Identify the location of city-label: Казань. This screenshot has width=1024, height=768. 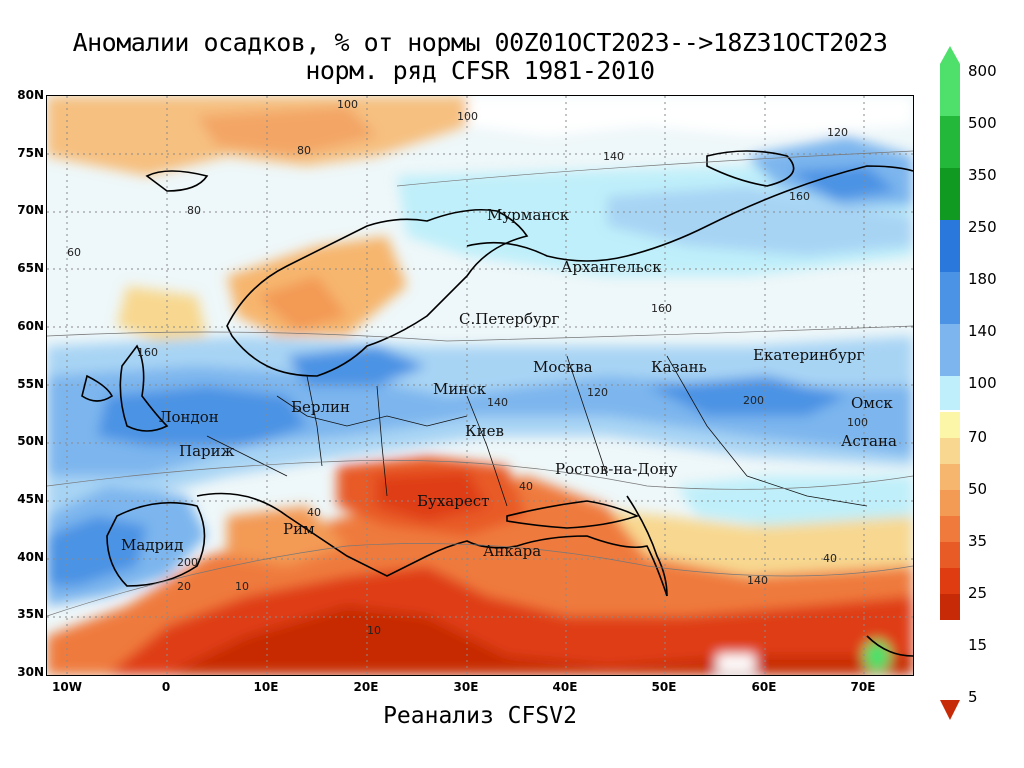
(679, 367).